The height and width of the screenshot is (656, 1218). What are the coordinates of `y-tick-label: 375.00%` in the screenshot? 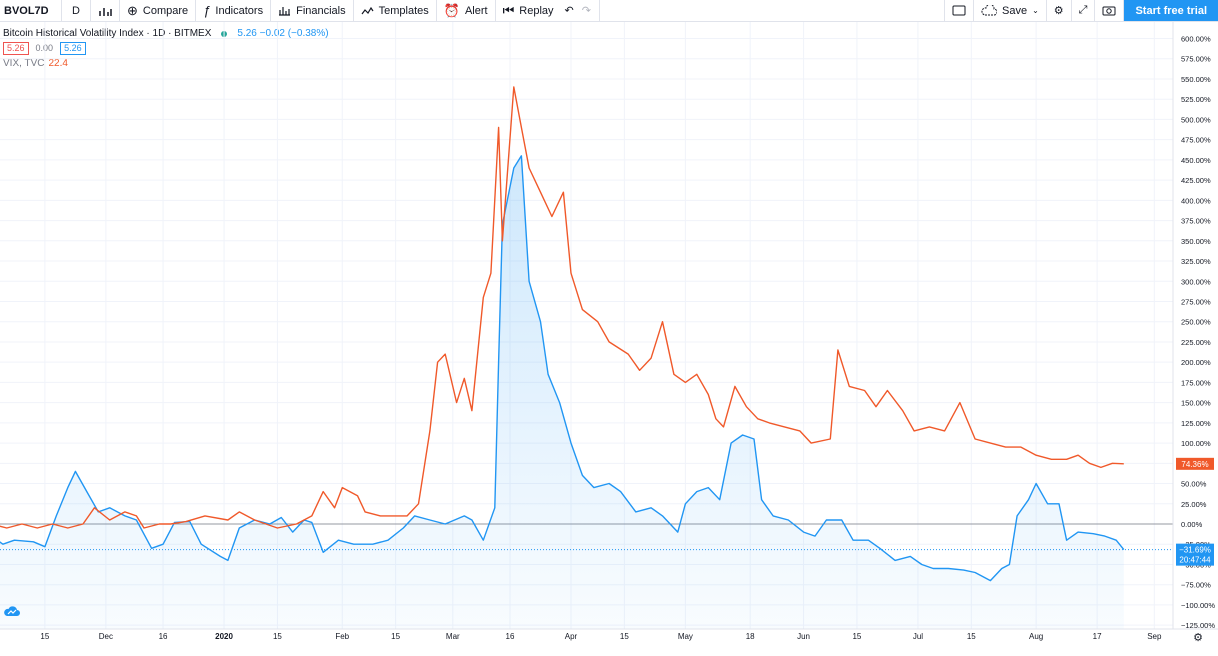 It's located at (1196, 221).